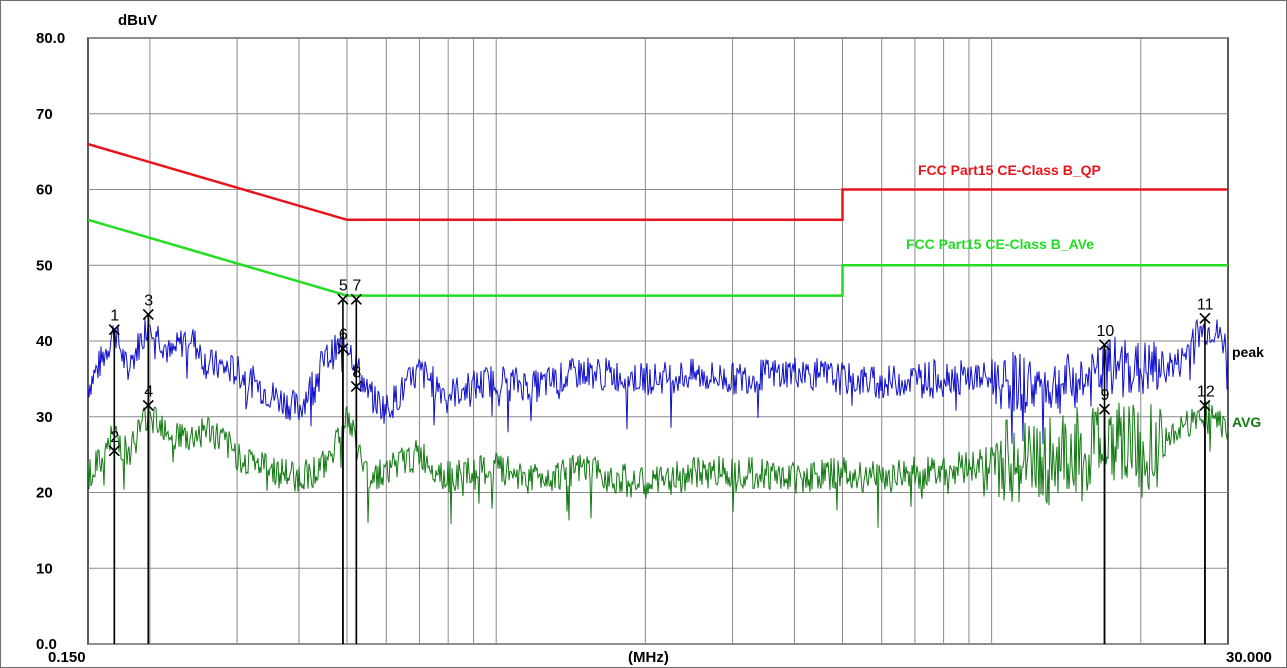 The image size is (1287, 668). What do you see at coordinates (44, 341) in the screenshot?
I see `y-tick-label: 40` at bounding box center [44, 341].